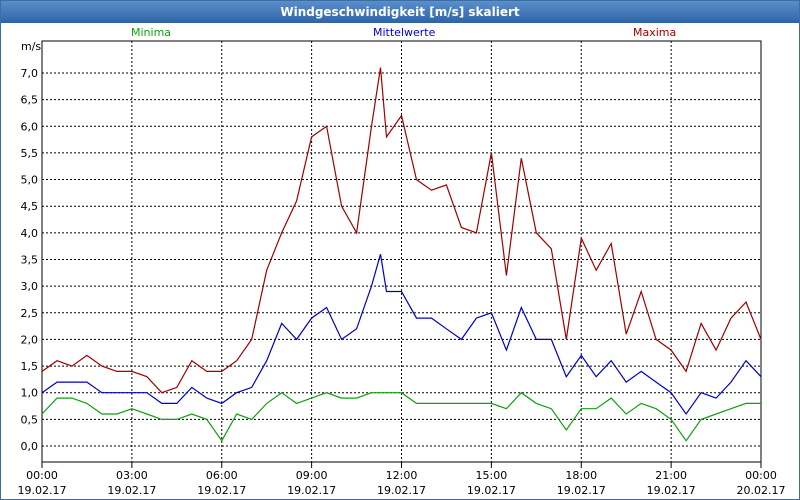 Image resolution: width=800 pixels, height=500 pixels. Describe the element at coordinates (30, 339) in the screenshot. I see `y-tick-label: 2,0` at that location.